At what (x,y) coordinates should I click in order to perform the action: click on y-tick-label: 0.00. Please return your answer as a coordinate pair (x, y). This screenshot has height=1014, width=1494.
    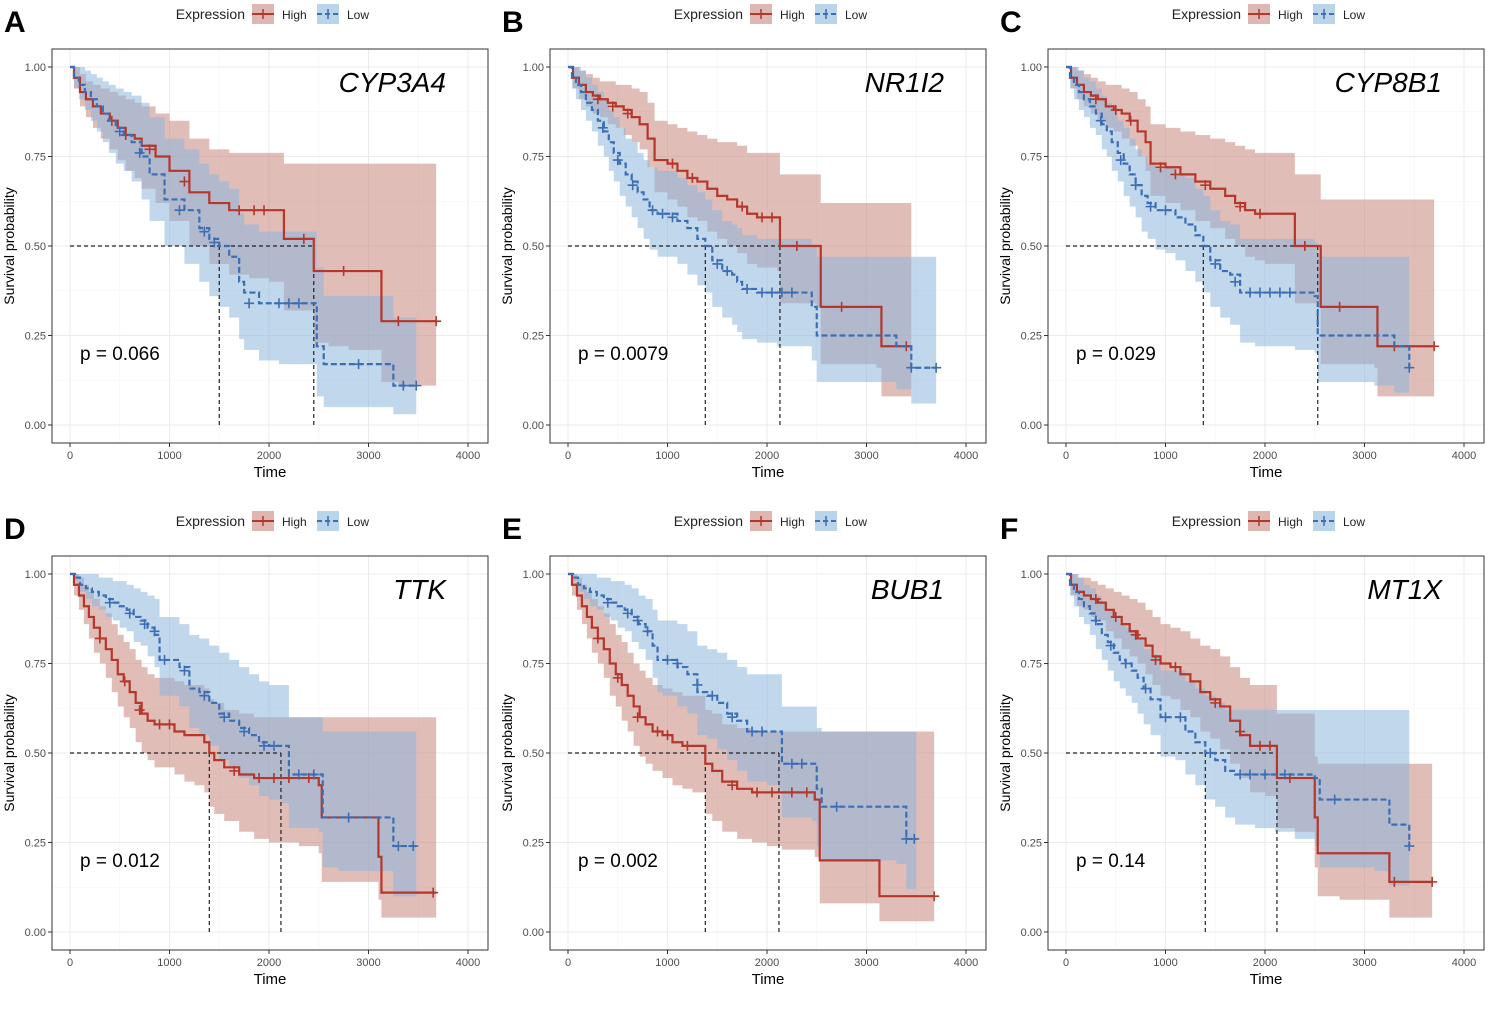
    Looking at the image, I should click on (1031, 933).